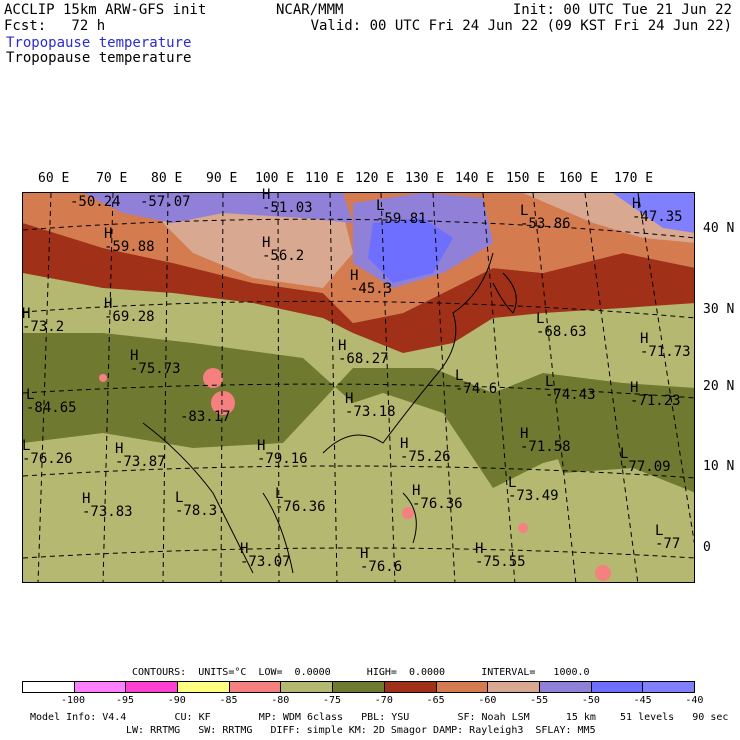 This screenshot has width=740, height=740. Describe the element at coordinates (105, 10) in the screenshot. I see `model-title: ACCLIP 15km ARW-GFS init` at that location.